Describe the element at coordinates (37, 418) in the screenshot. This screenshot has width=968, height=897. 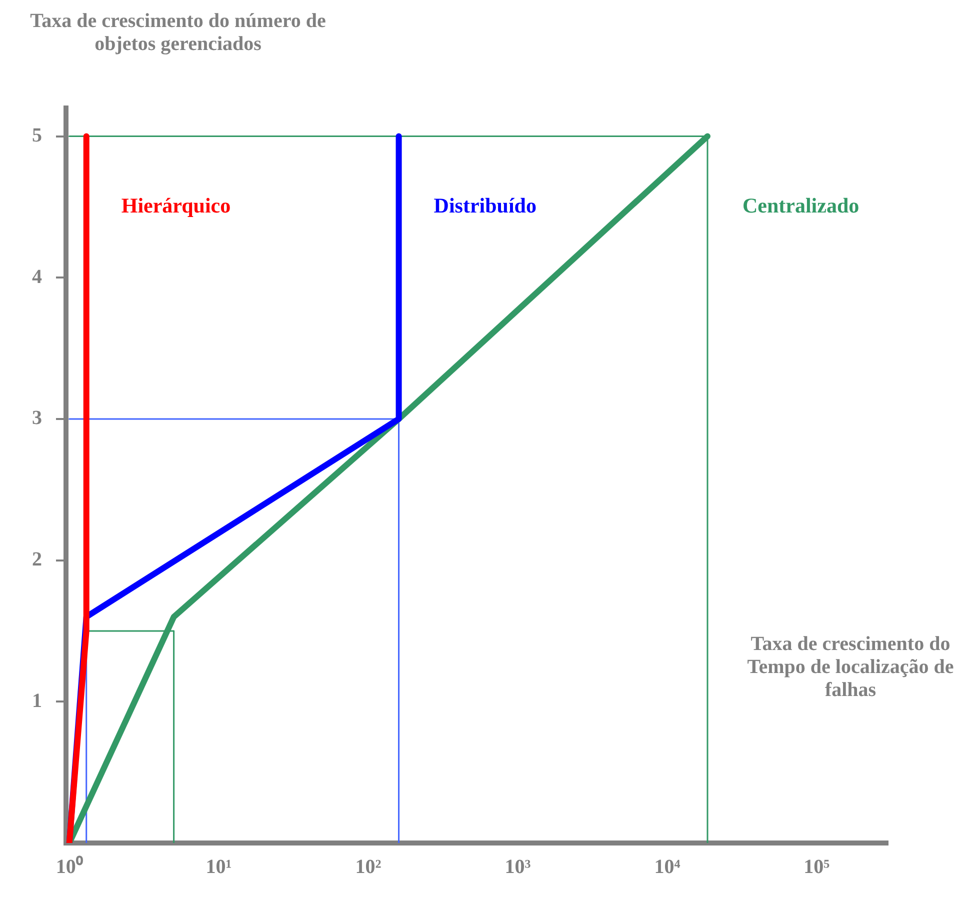
I see `y-tick-label: 3` at that location.